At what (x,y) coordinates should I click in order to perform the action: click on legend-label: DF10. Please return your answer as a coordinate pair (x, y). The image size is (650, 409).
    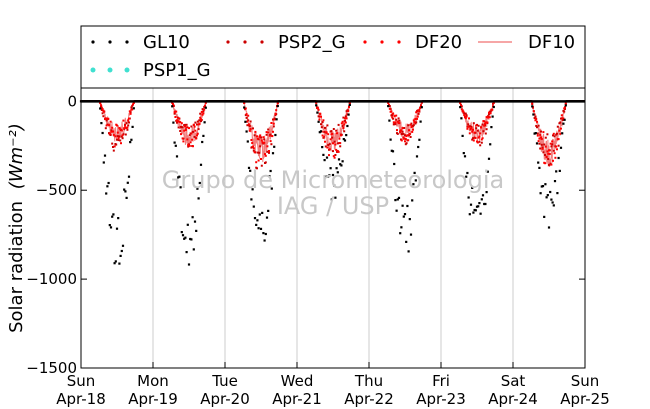
    Looking at the image, I should click on (551, 42).